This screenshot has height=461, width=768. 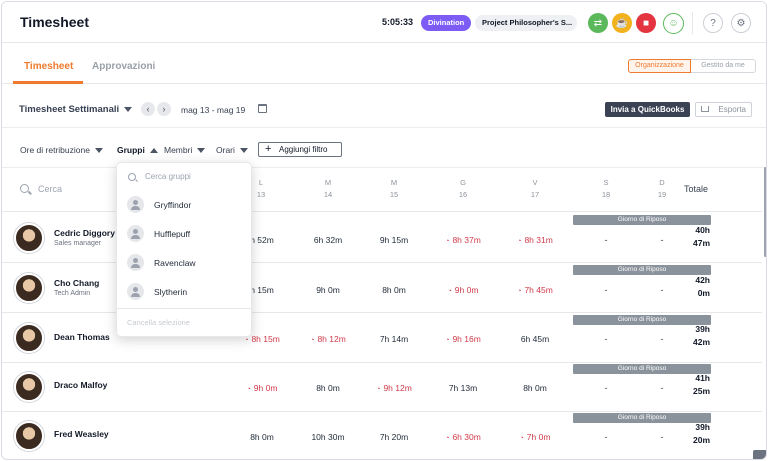 What do you see at coordinates (702, 427) in the screenshot?
I see `total-hours-part: 39h` at bounding box center [702, 427].